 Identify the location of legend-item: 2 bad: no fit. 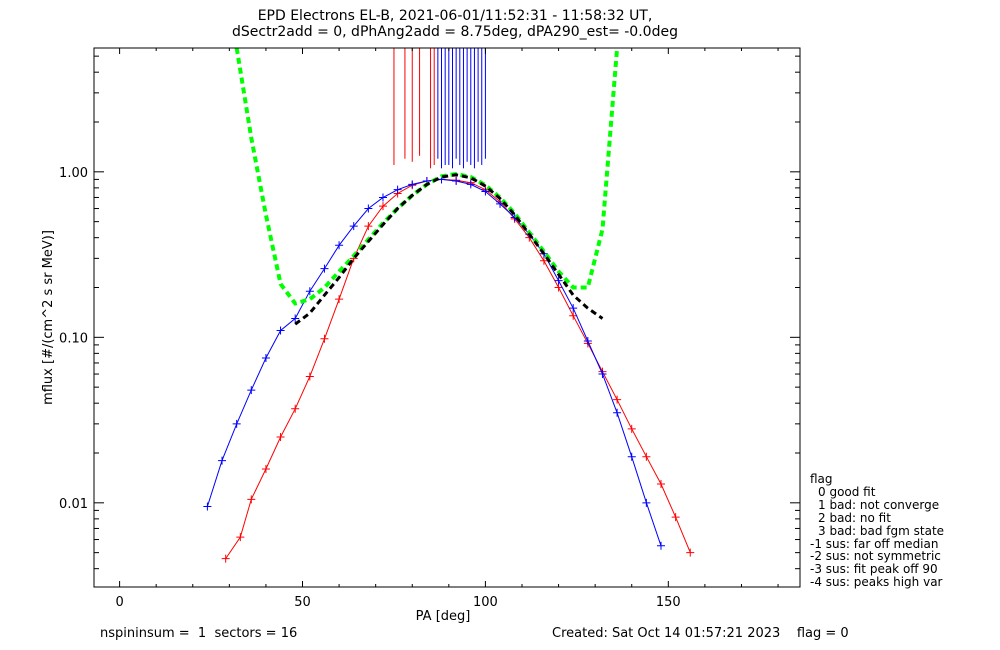
(854, 517).